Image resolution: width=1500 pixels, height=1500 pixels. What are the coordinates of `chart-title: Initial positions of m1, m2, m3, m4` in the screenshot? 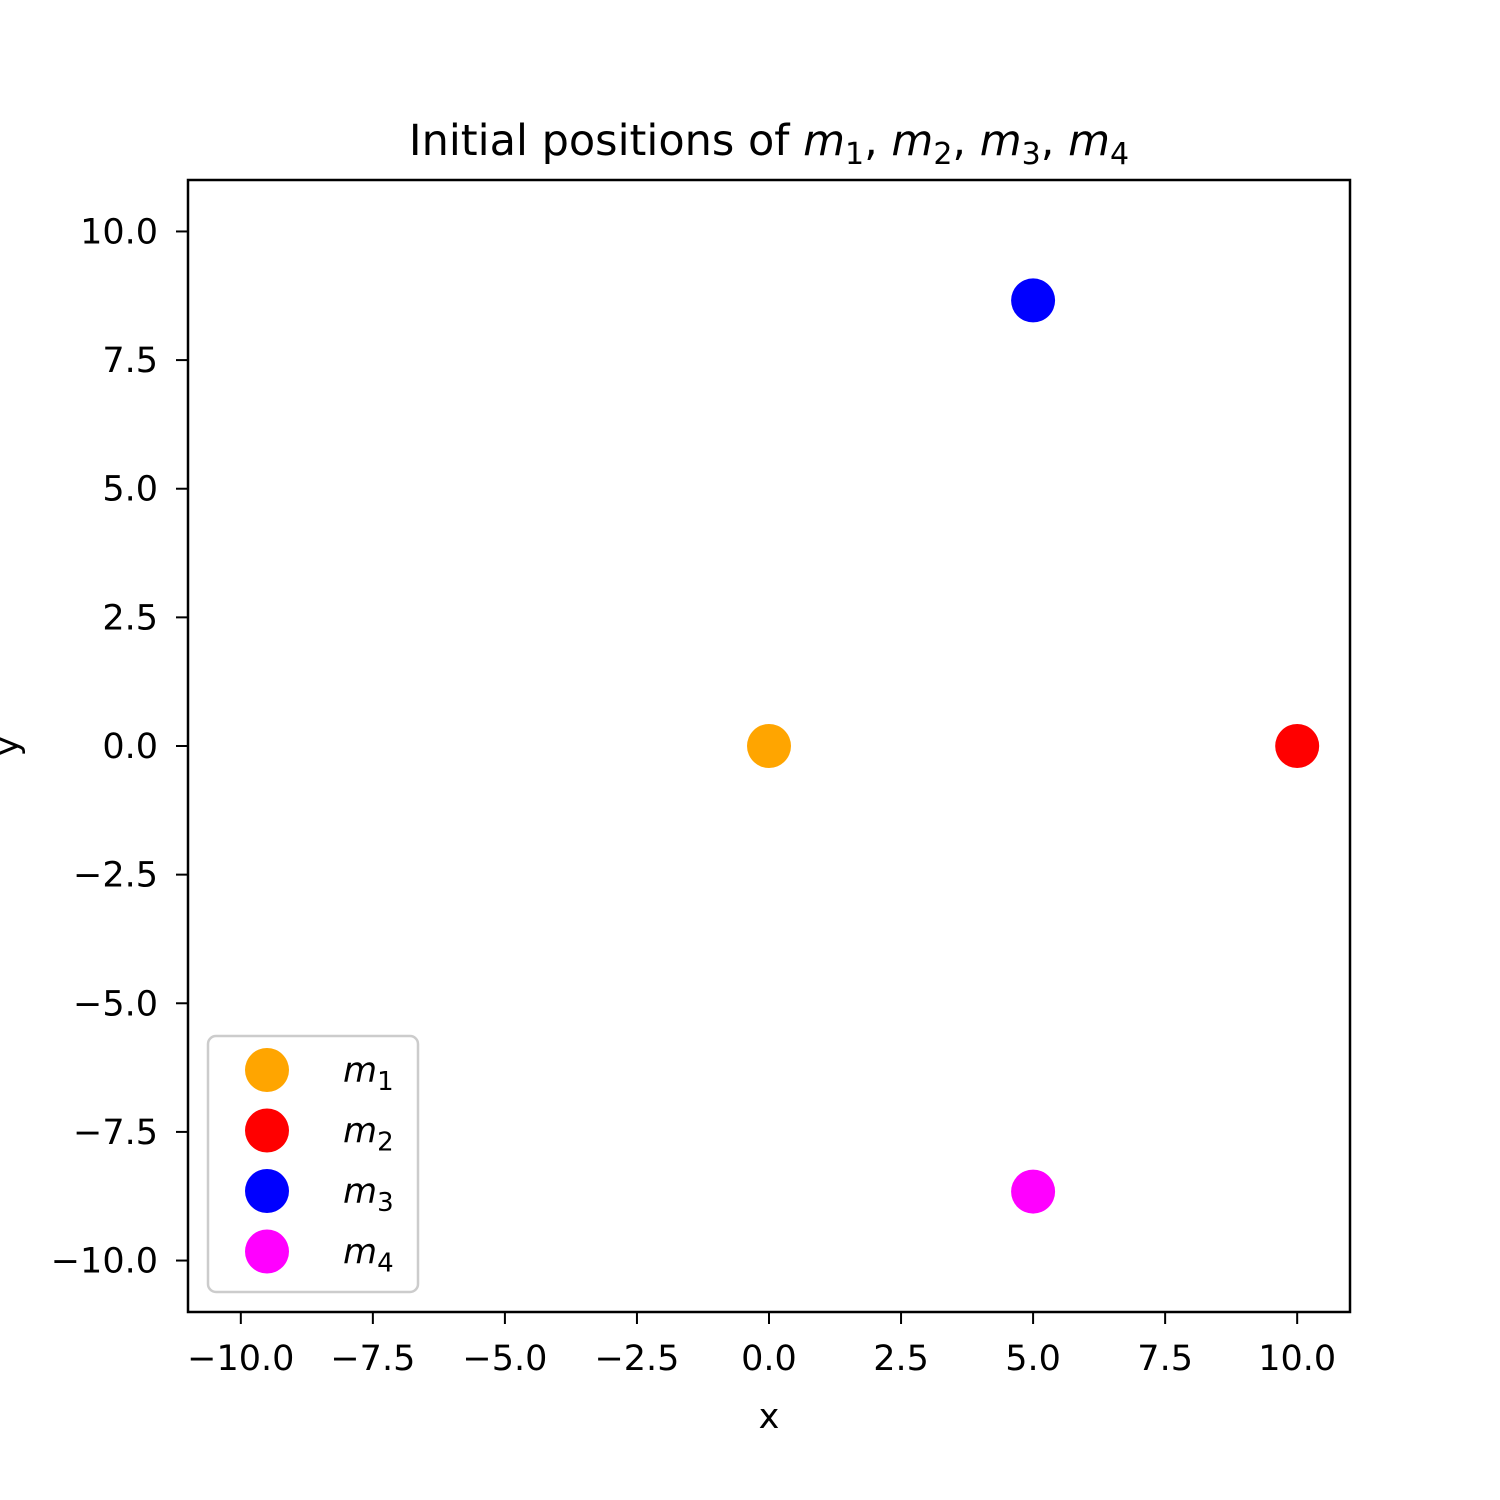 It's located at (769, 144).